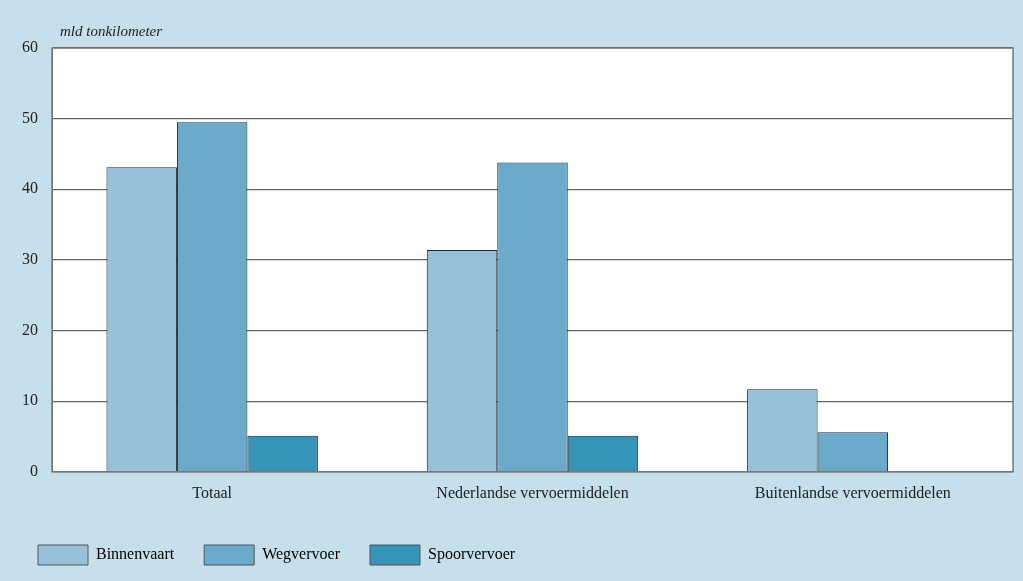 This screenshot has height=581, width=1023. I want to click on x-tick-label: Totaal, so click(212, 492).